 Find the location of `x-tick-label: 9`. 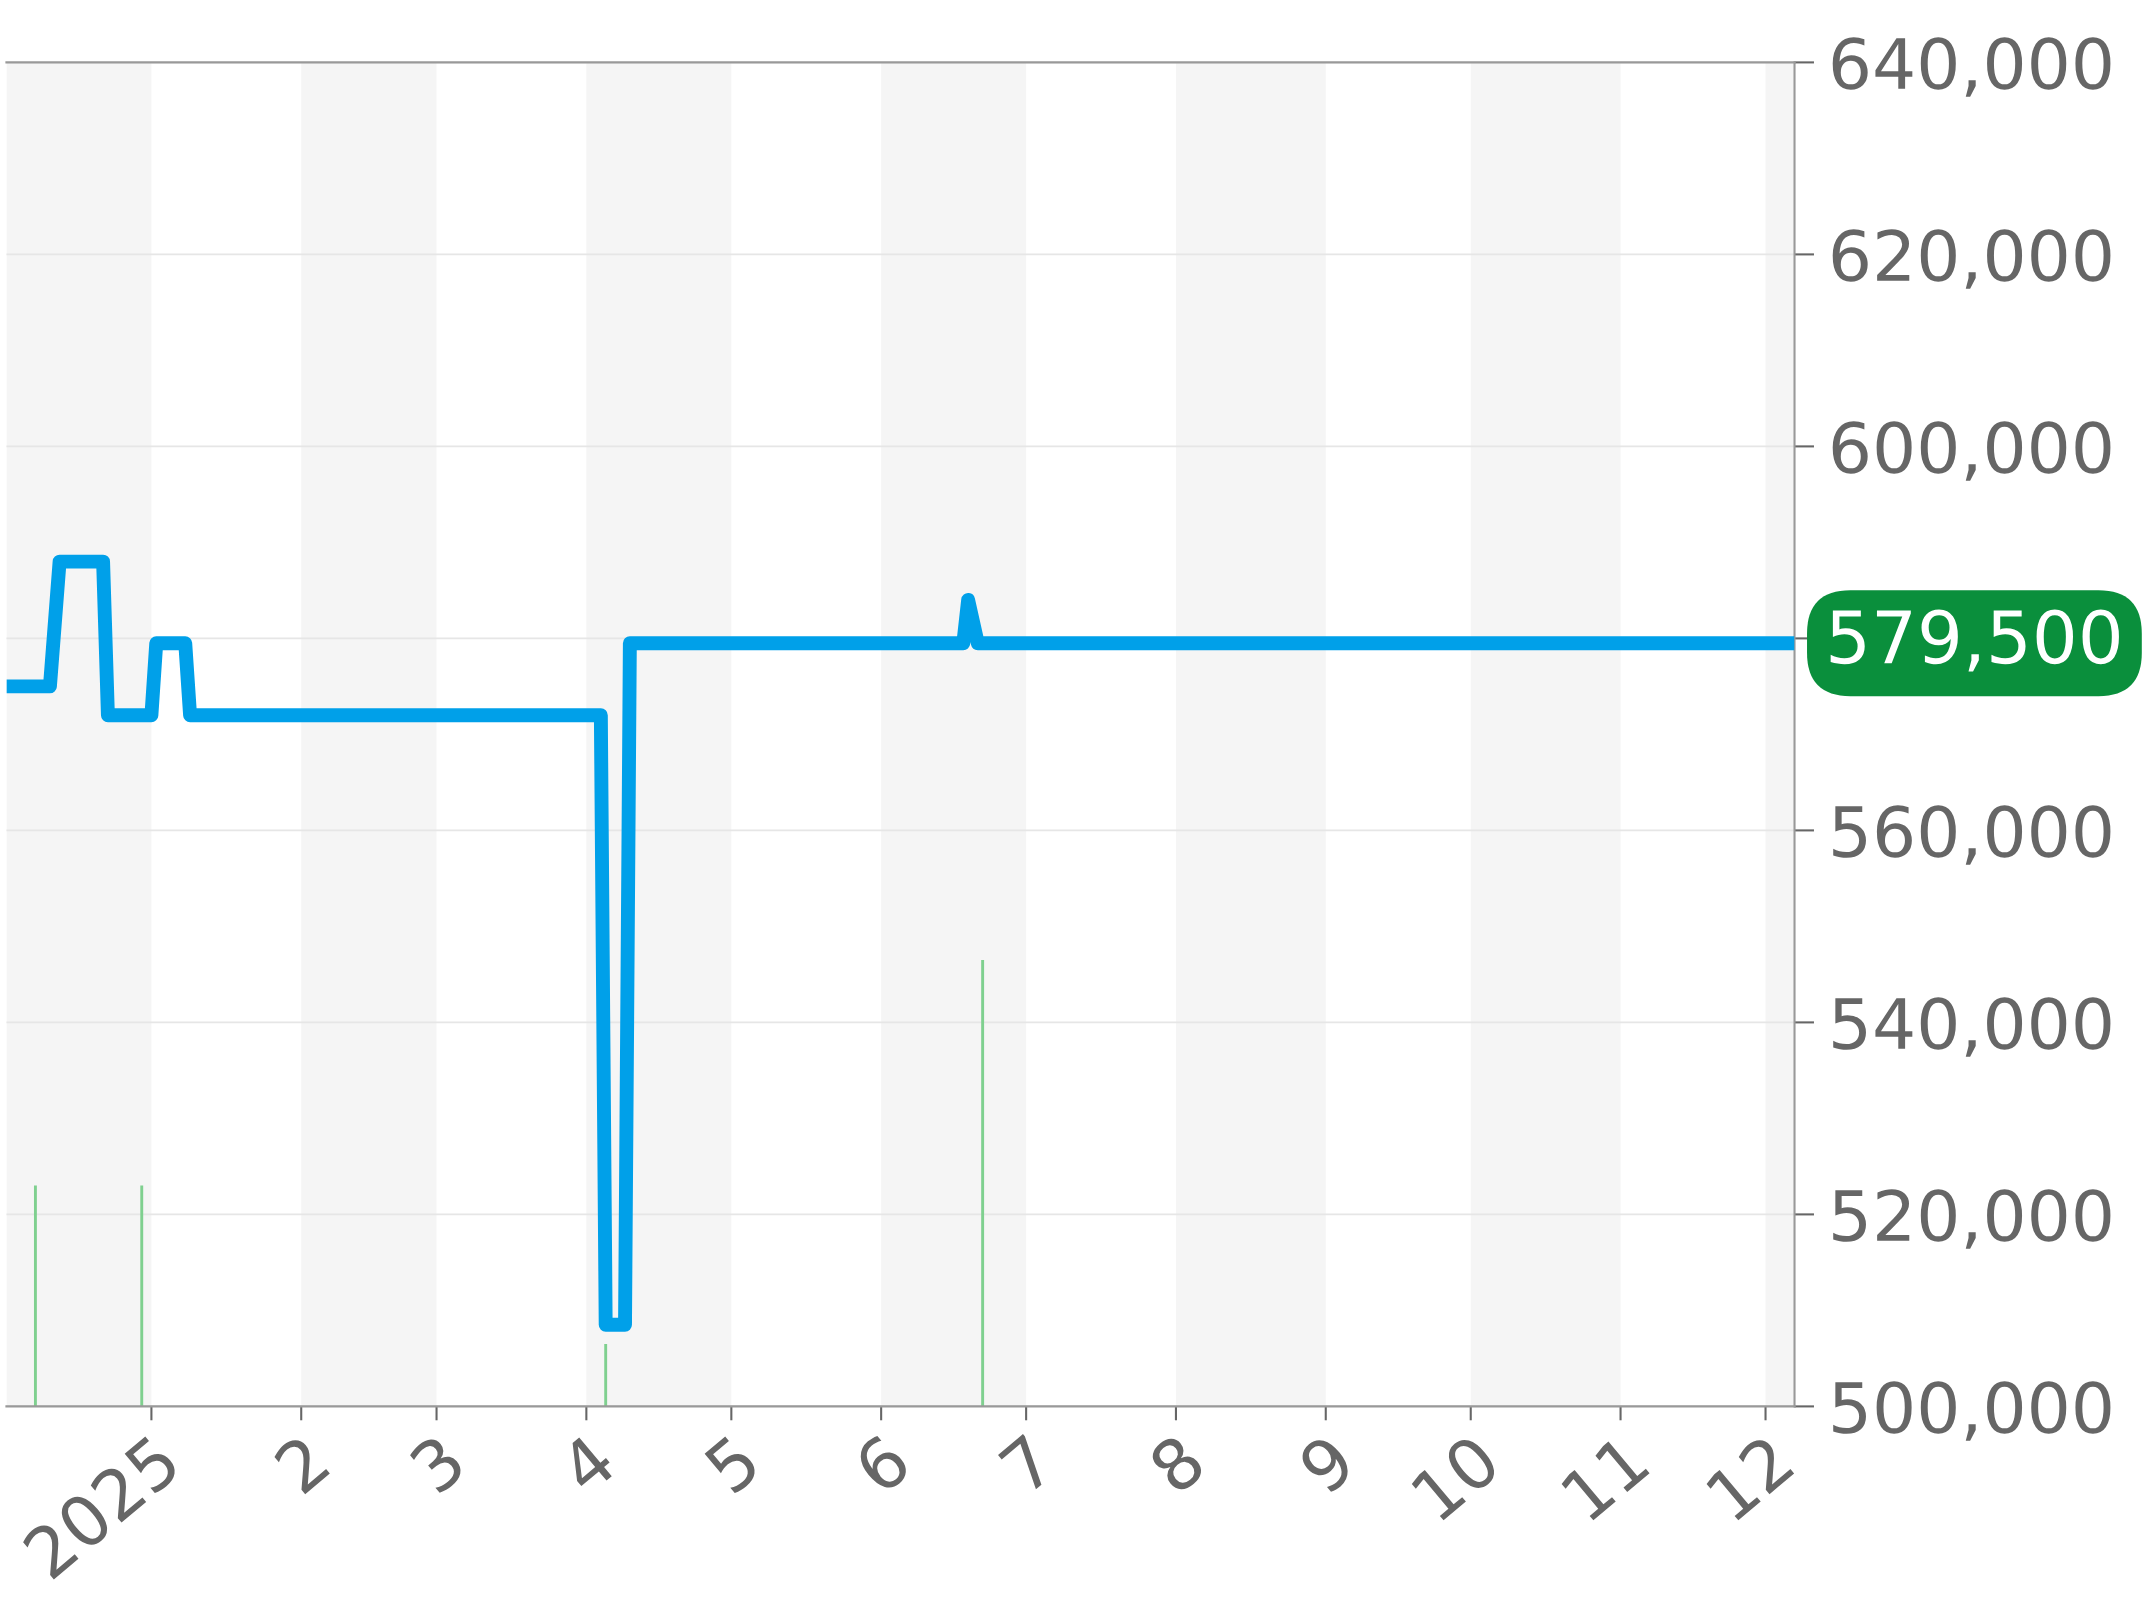

x-tick-label: 9 is located at coordinates (1326, 1464).